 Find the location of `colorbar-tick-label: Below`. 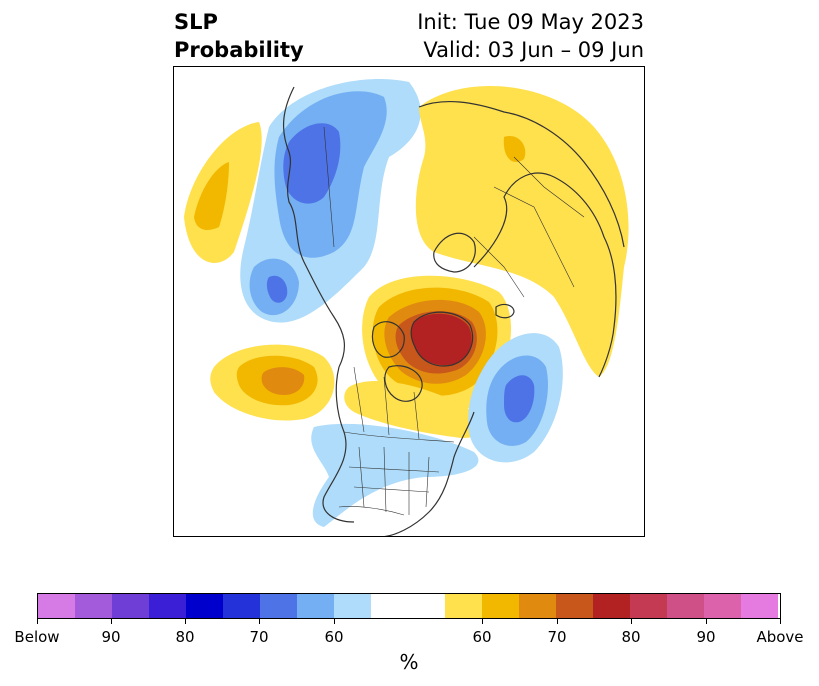

colorbar-tick-label: Below is located at coordinates (37, 637).